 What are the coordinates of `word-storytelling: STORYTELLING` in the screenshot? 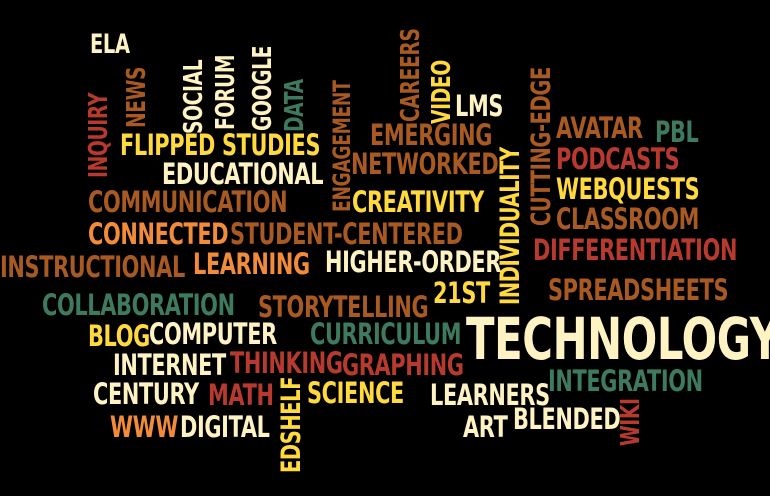 It's located at (343, 307).